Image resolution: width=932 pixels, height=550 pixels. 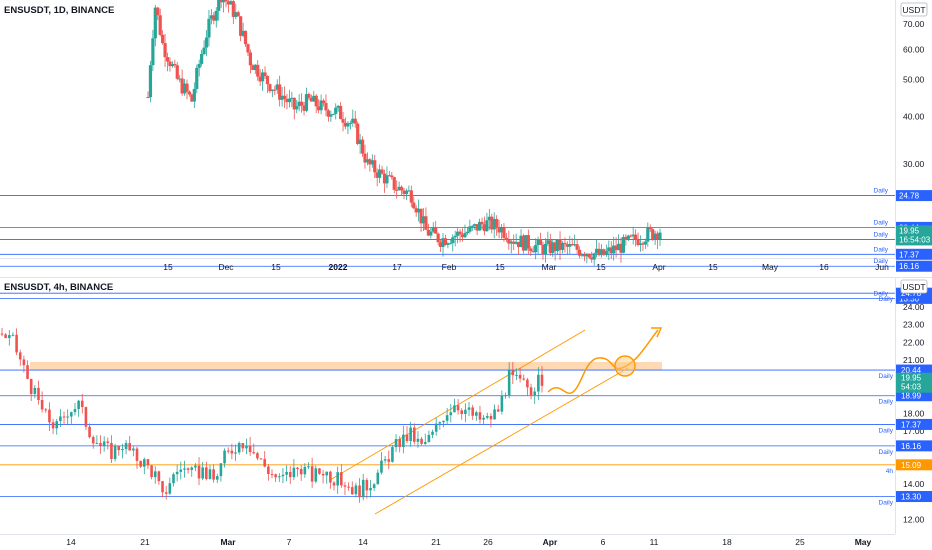 I want to click on breakout-circle, so click(x=625, y=366).